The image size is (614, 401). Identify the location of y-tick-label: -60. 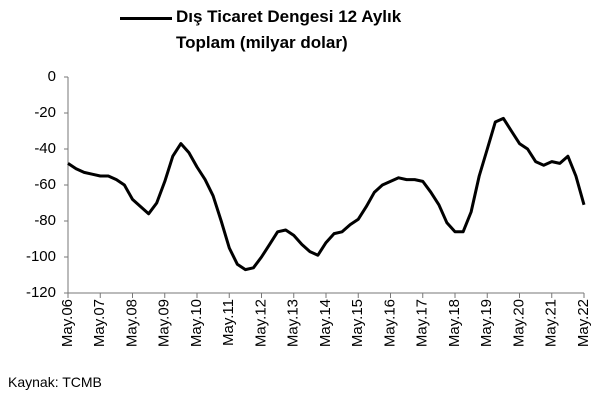
(45, 184).